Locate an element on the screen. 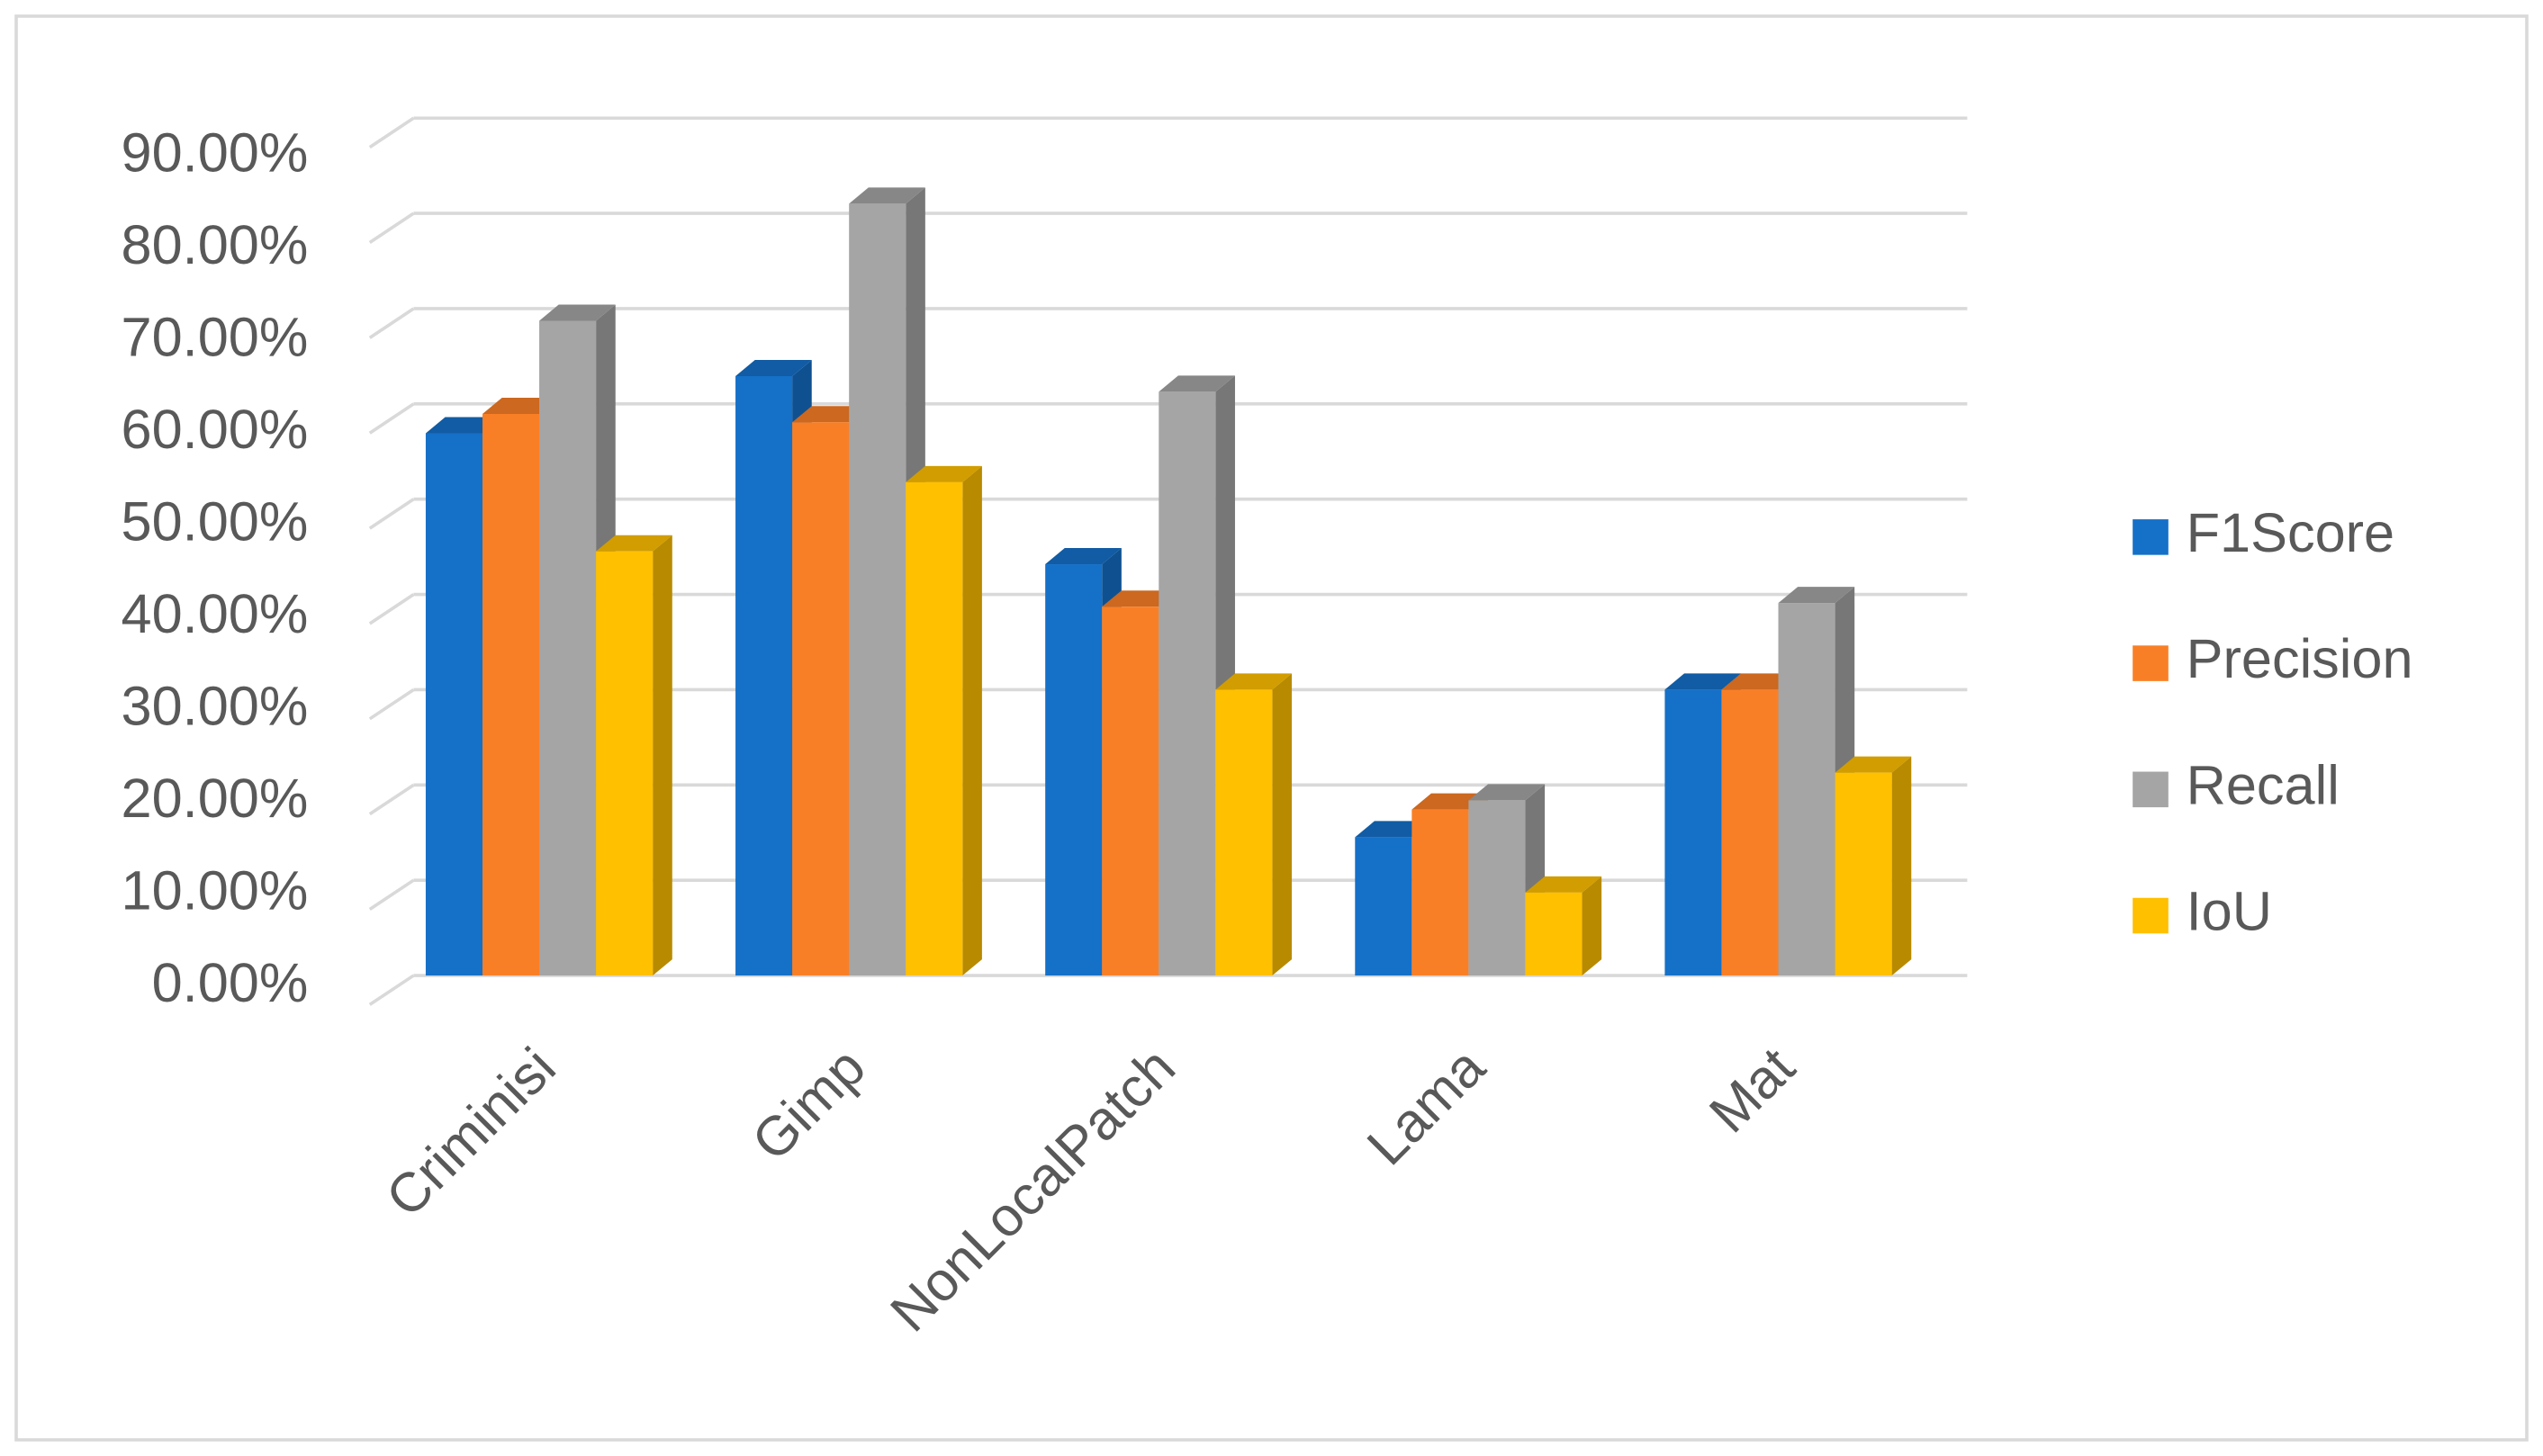 The image size is (2543, 1456). y-tick-label: 60.00% is located at coordinates (215, 429).